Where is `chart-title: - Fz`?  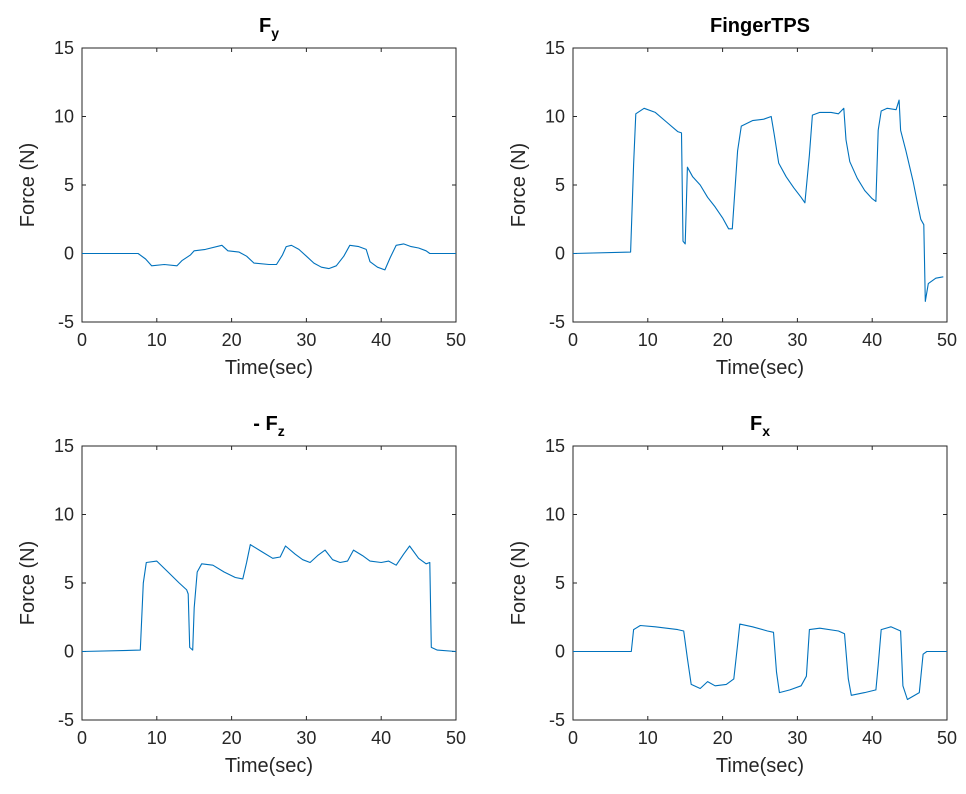 chart-title: - Fz is located at coordinates (268, 426).